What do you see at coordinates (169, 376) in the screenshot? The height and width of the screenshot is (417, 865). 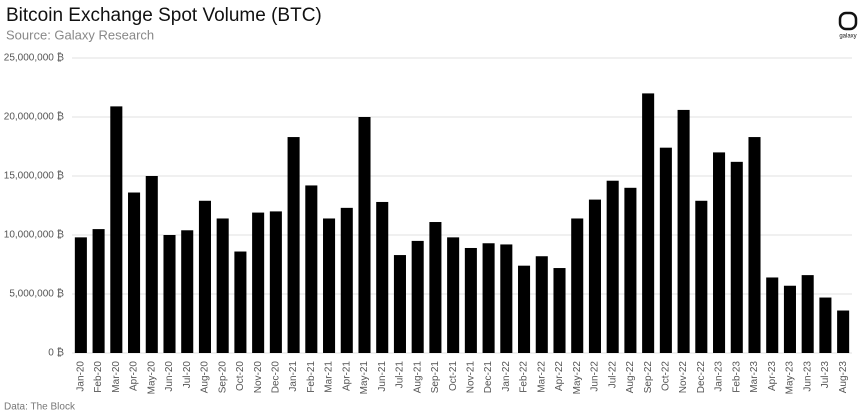 I see `x-tick-label: Jun-20` at bounding box center [169, 376].